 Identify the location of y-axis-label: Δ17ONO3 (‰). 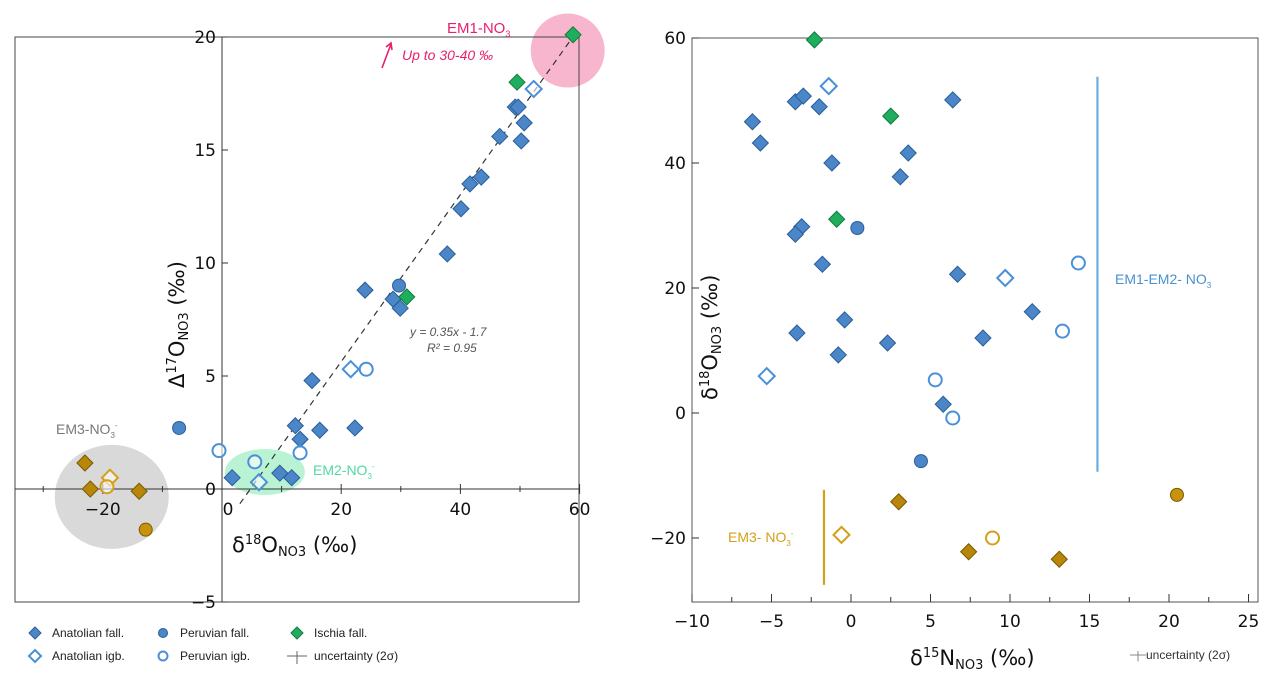
(178, 324).